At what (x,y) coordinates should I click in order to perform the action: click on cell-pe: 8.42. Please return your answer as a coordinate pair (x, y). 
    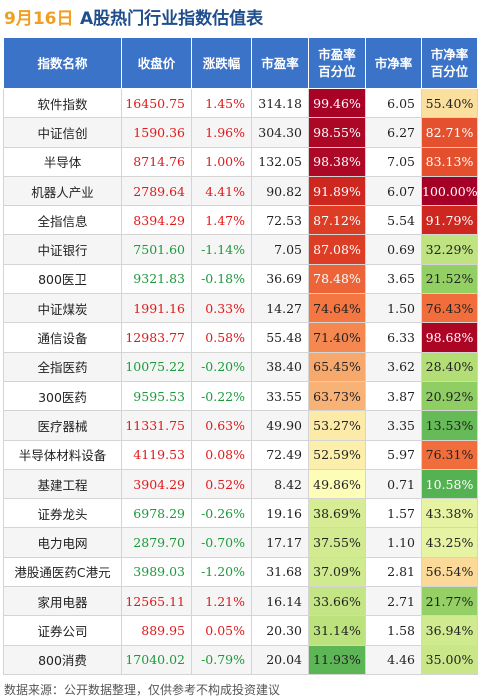
    Looking at the image, I should click on (280, 484).